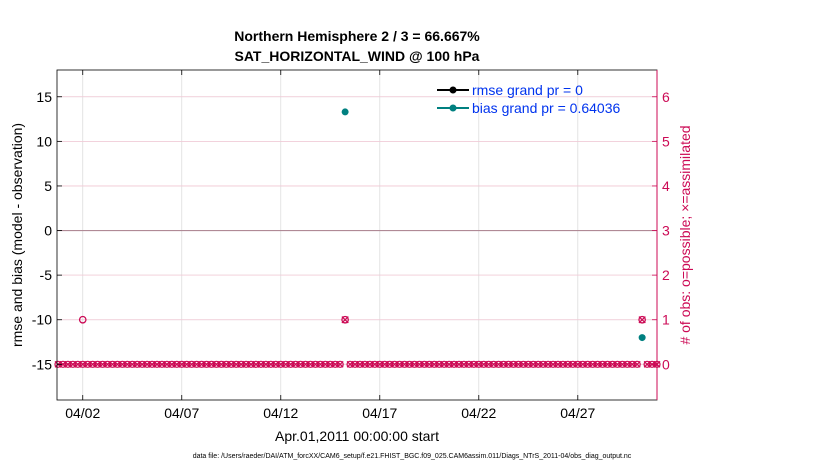 This screenshot has width=830, height=470. Describe the element at coordinates (44, 97) in the screenshot. I see `y-left-tick-label: 15` at that location.